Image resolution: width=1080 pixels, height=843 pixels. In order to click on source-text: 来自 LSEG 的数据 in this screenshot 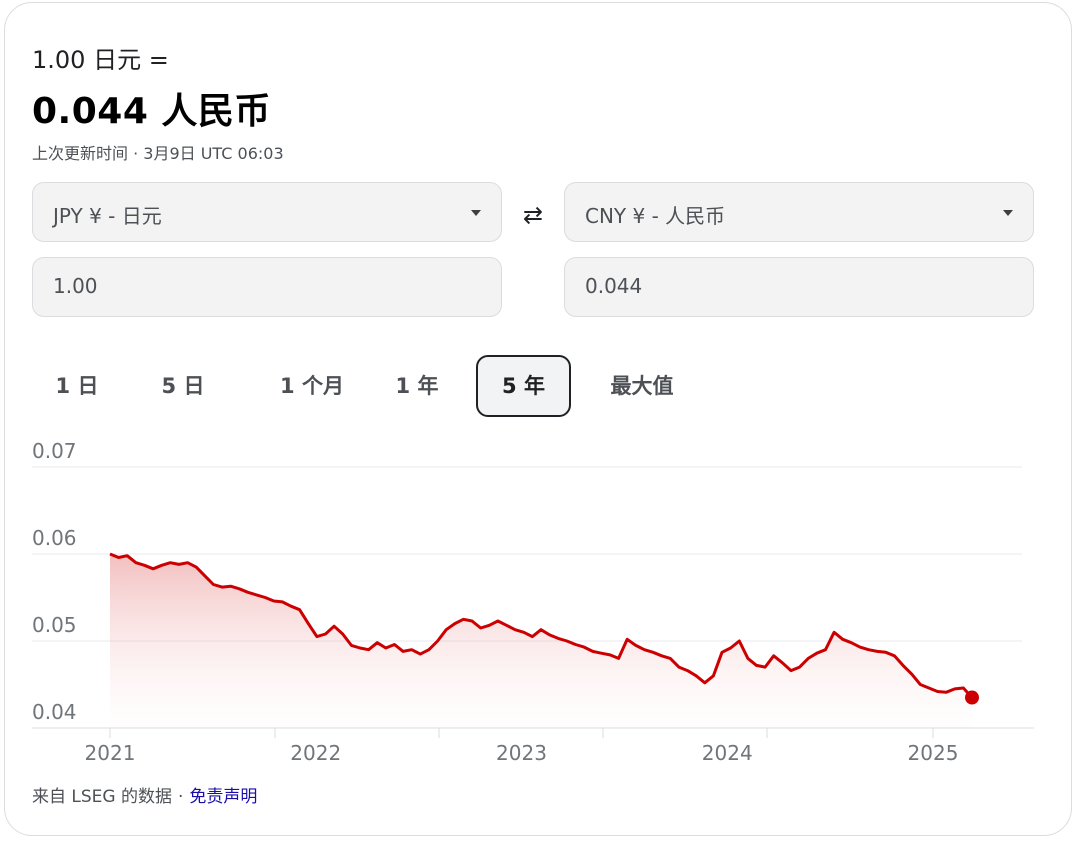, I will do `click(102, 797)`.